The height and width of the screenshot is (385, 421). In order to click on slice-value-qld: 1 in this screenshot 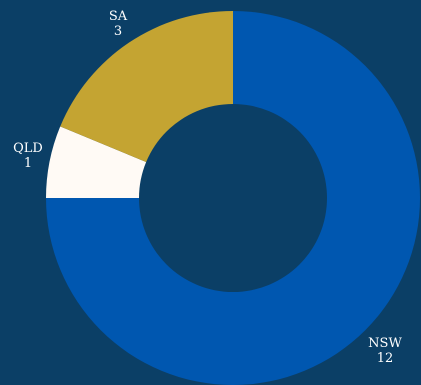, I will do `click(28, 163)`.